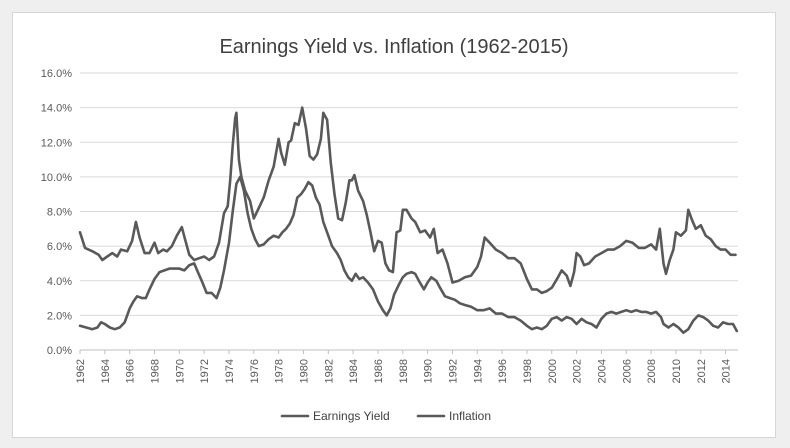 The width and height of the screenshot is (790, 448). What do you see at coordinates (453, 371) in the screenshot?
I see `x-tick-label: 1992` at bounding box center [453, 371].